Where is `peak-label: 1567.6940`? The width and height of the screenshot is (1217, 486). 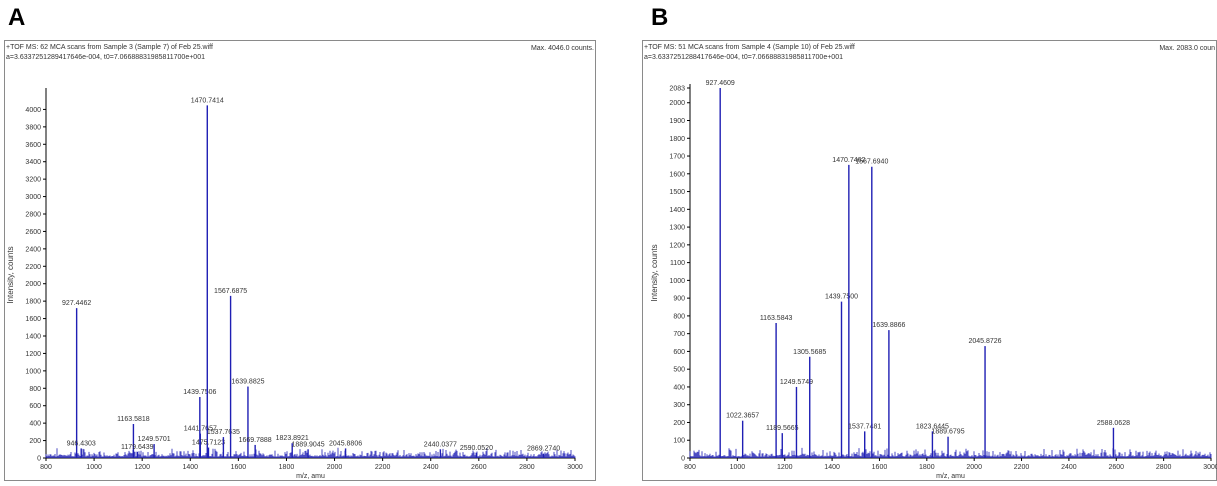
peak-label: 1567.6940 is located at coordinates (871, 162).